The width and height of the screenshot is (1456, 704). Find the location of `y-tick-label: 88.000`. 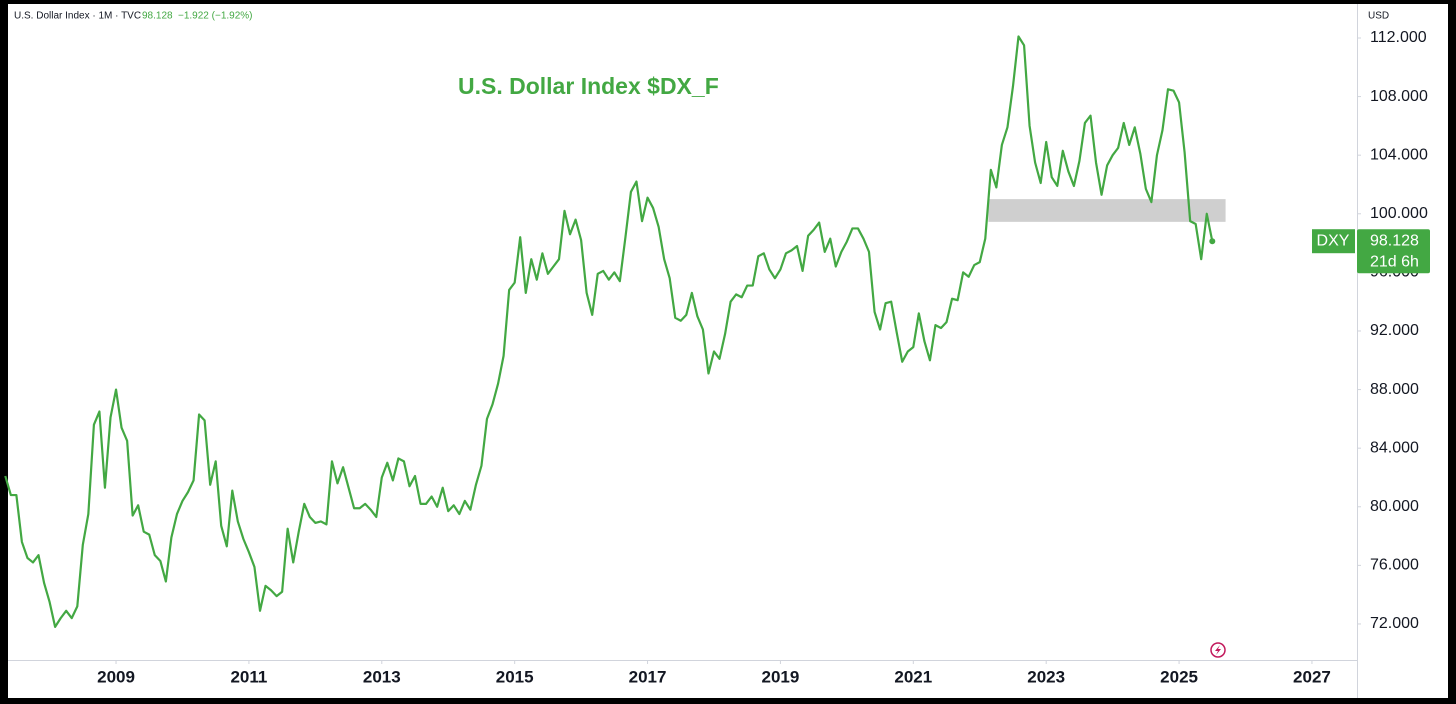

y-tick-label: 88.000 is located at coordinates (1394, 389).